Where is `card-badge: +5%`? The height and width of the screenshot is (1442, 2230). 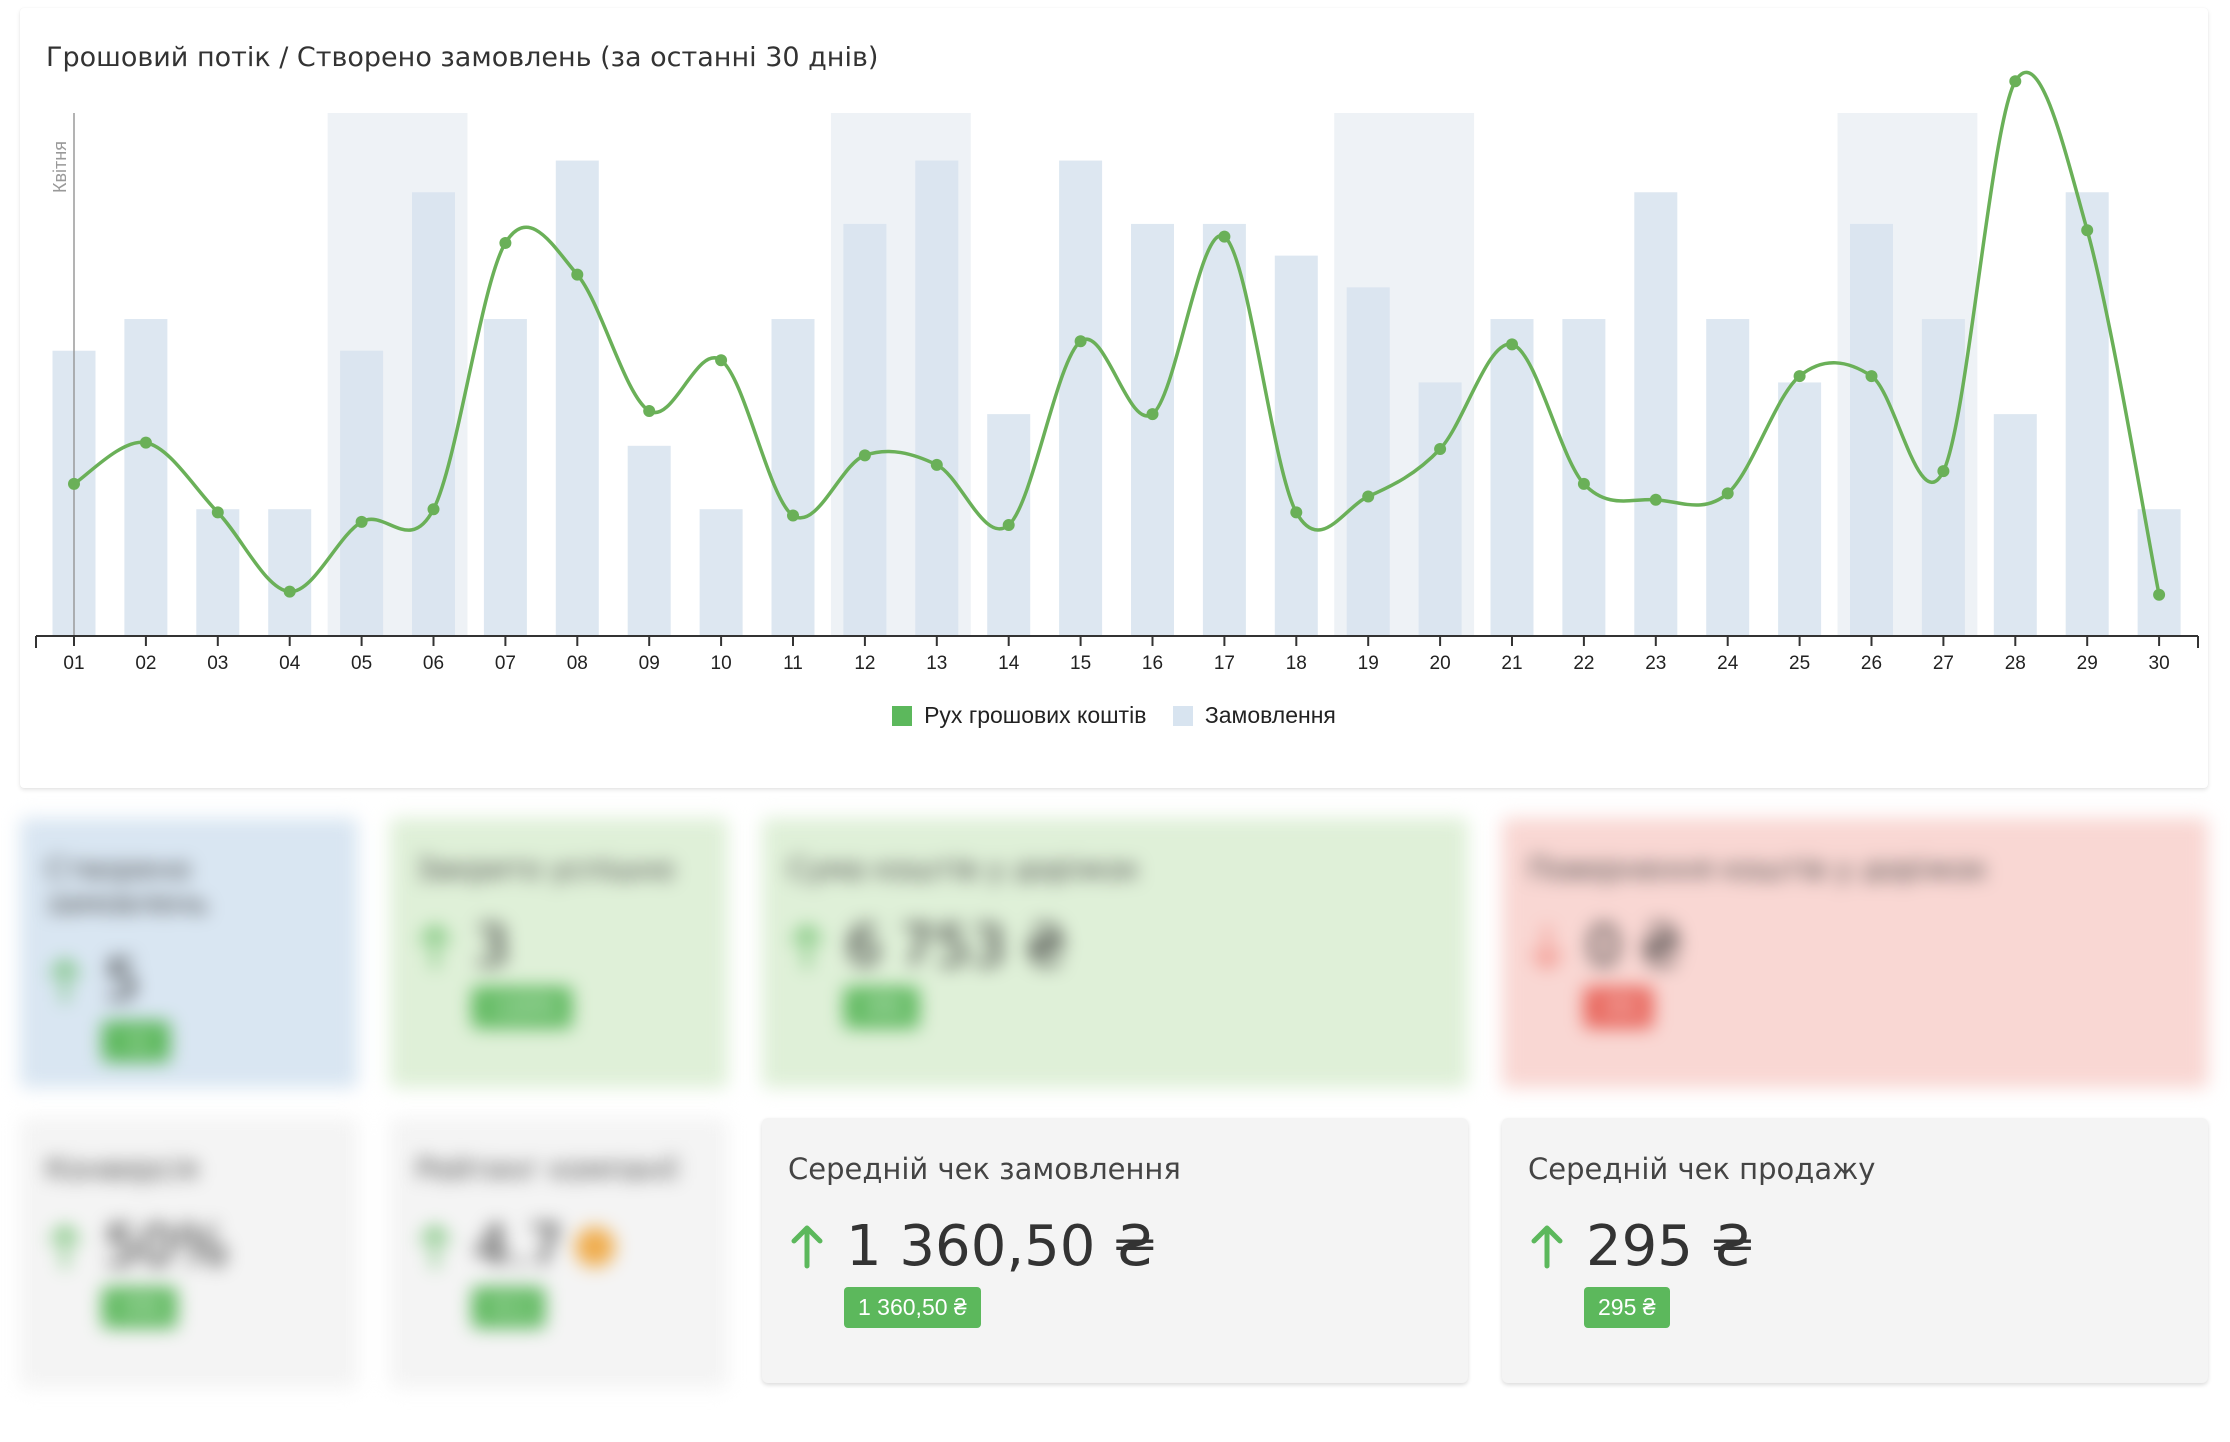
card-badge: +5% is located at coordinates (139, 1307).